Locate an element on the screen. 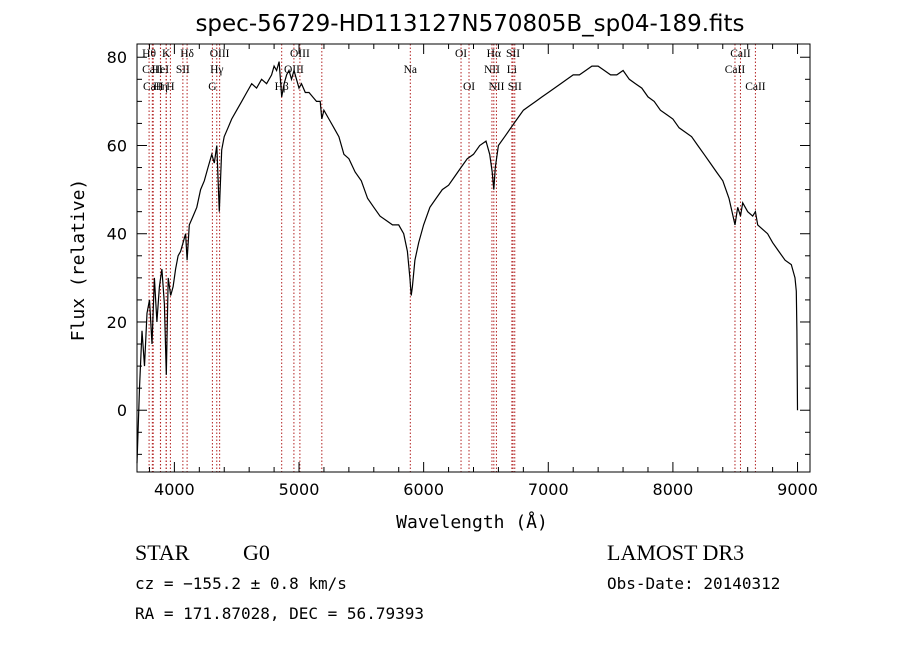 Image resolution: width=900 pixels, height=649 pixels. x-tick-label: 4000 is located at coordinates (174, 489).